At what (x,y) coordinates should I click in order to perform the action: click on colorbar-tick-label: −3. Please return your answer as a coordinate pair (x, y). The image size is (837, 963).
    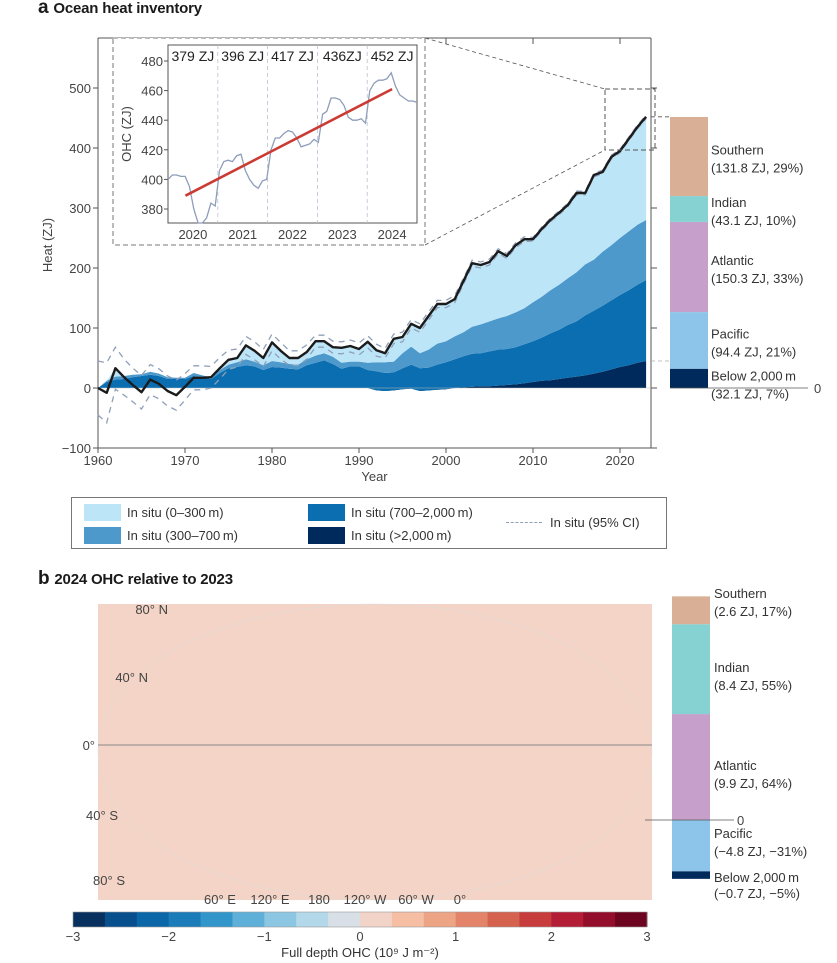
    Looking at the image, I should click on (73, 936).